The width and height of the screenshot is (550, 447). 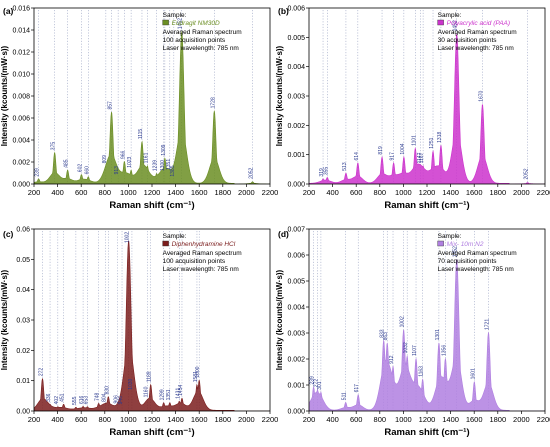 What do you see at coordinates (222, 419) in the screenshot?
I see `x-tick-label: 1800` at bounding box center [222, 419].